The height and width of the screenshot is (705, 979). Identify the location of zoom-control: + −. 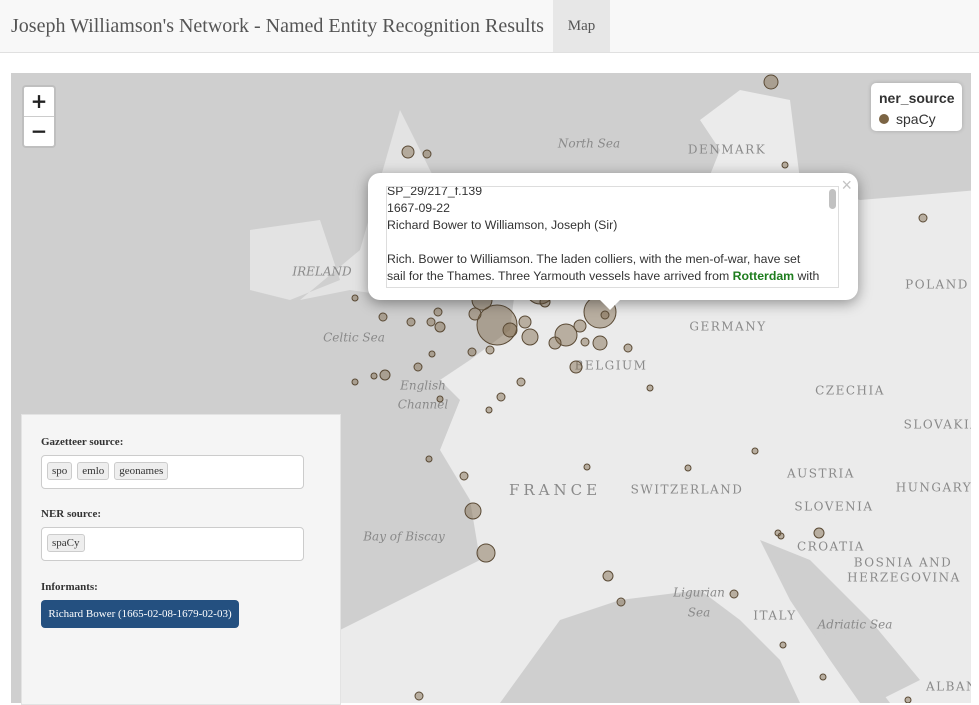
(39, 116).